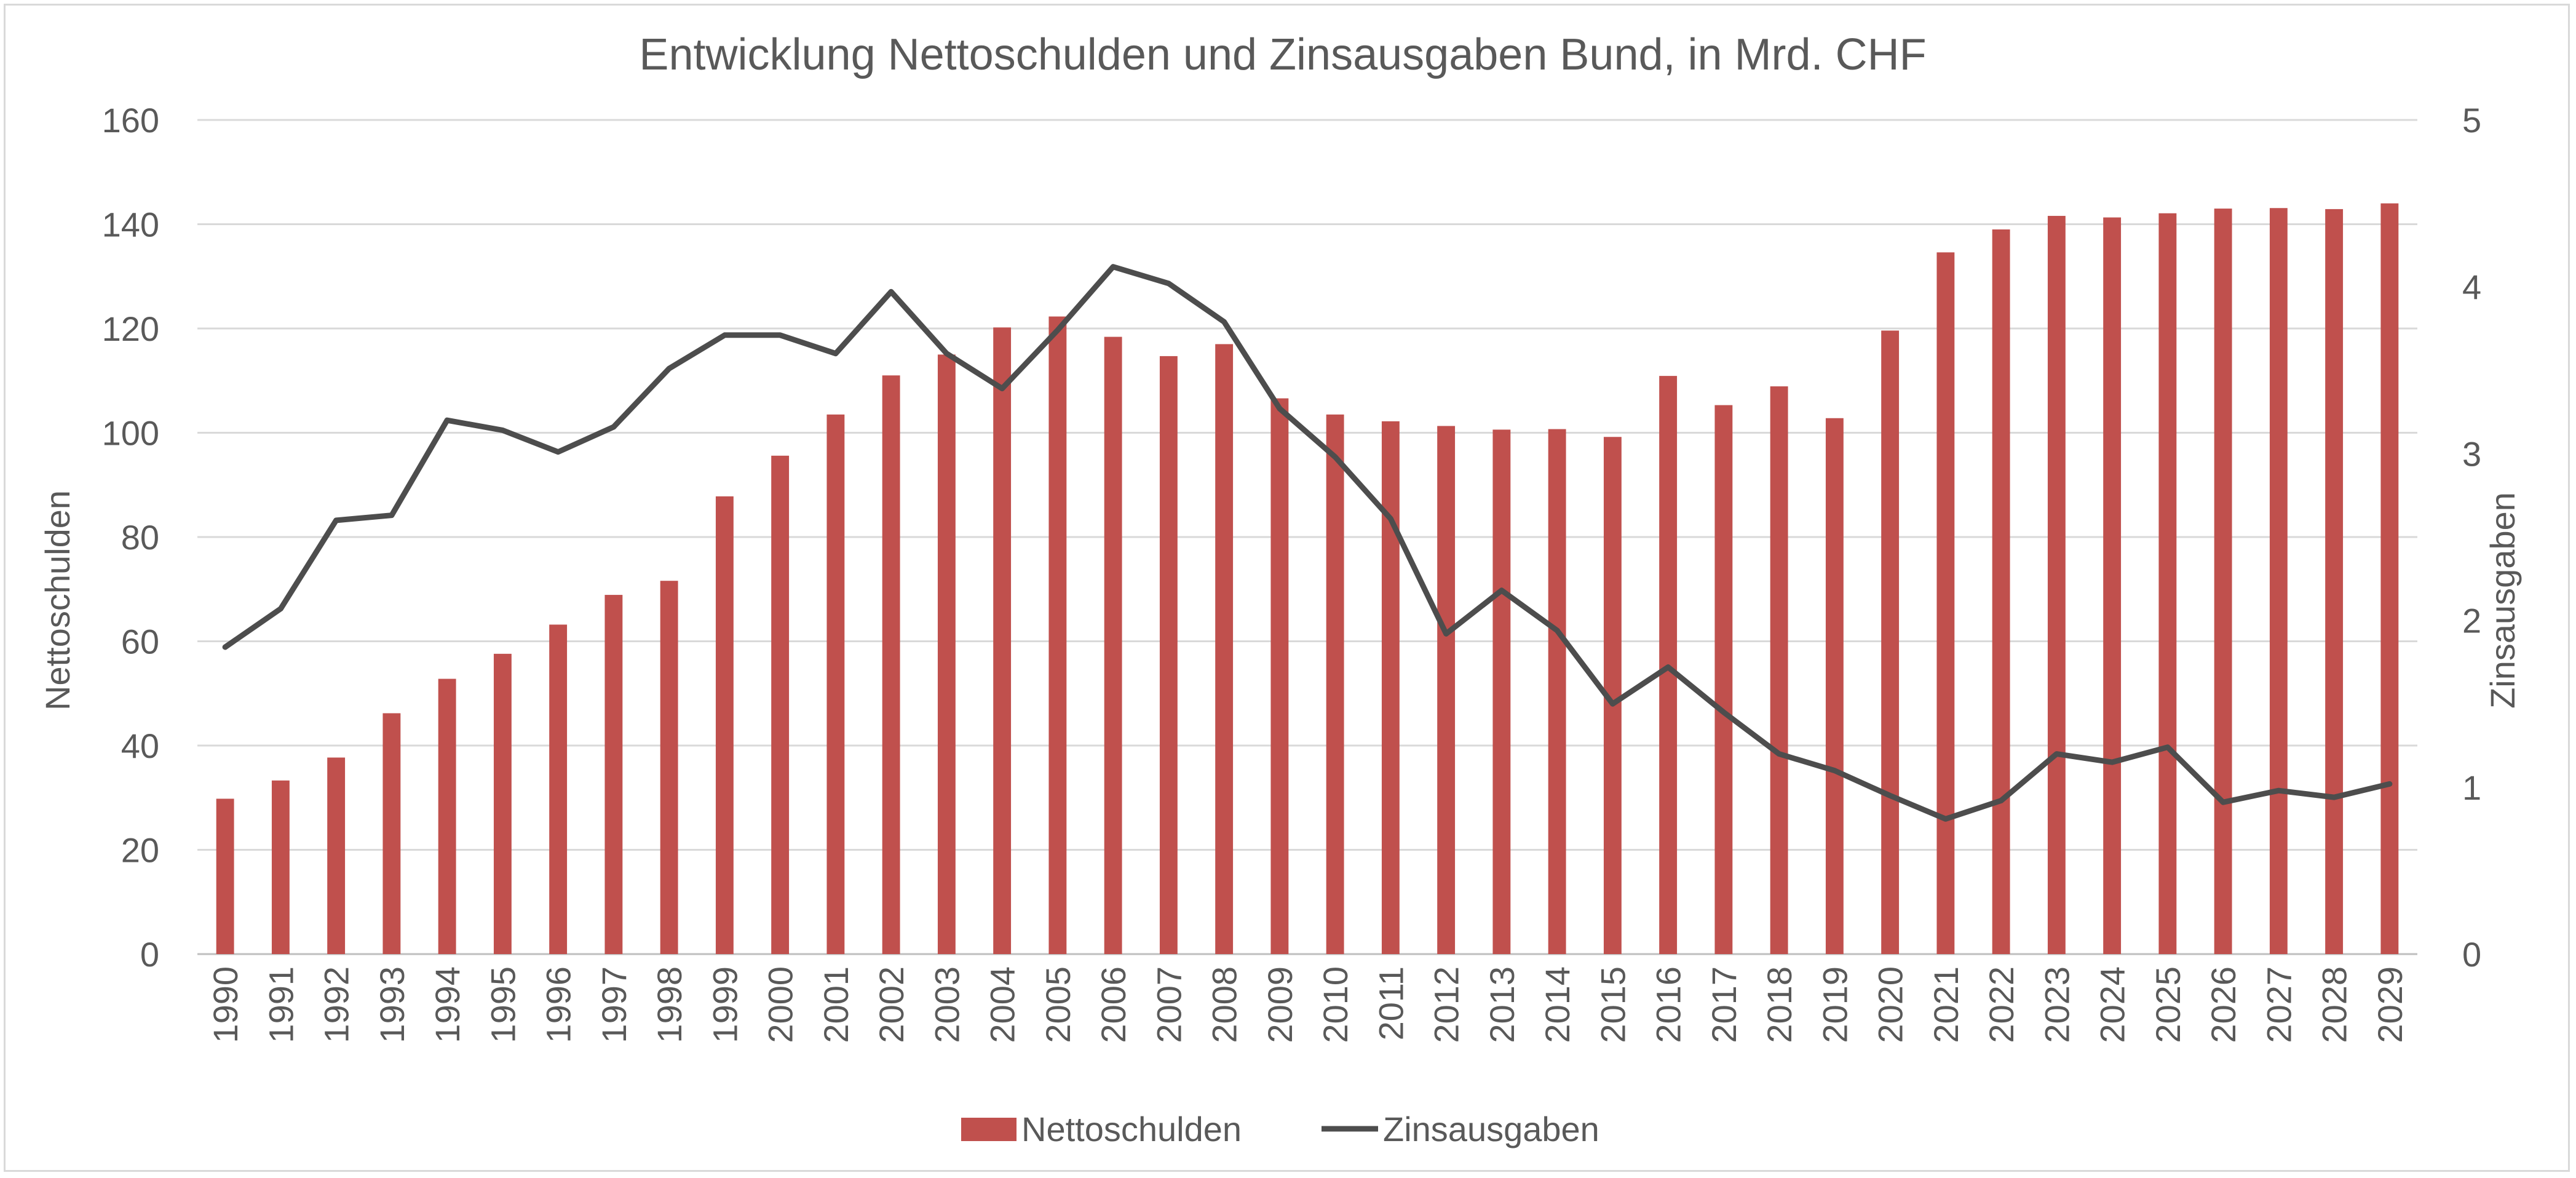 This screenshot has height=1178, width=2576. I want to click on x-tick-label: 2026, so click(2223, 1004).